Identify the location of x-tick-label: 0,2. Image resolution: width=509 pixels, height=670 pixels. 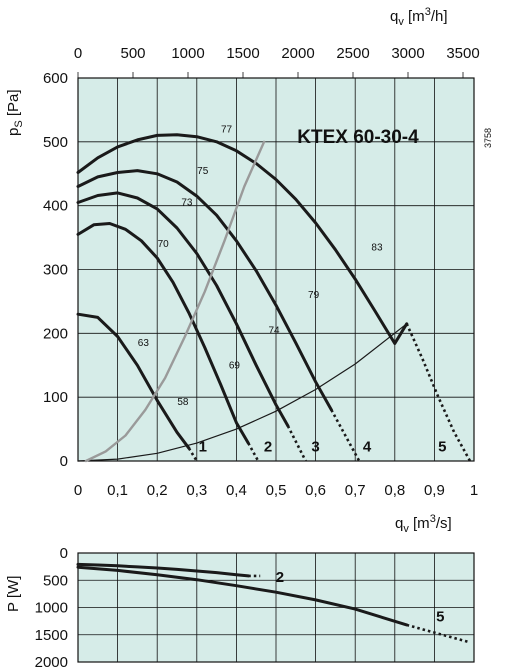
(157, 490).